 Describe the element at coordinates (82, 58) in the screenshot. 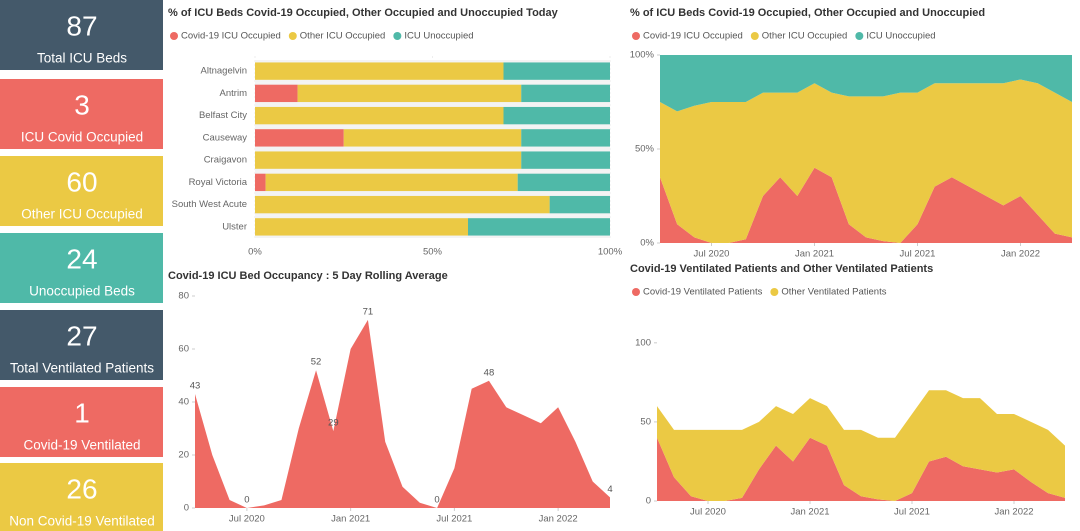

I see `kpi-label: Total ICU Beds` at that location.